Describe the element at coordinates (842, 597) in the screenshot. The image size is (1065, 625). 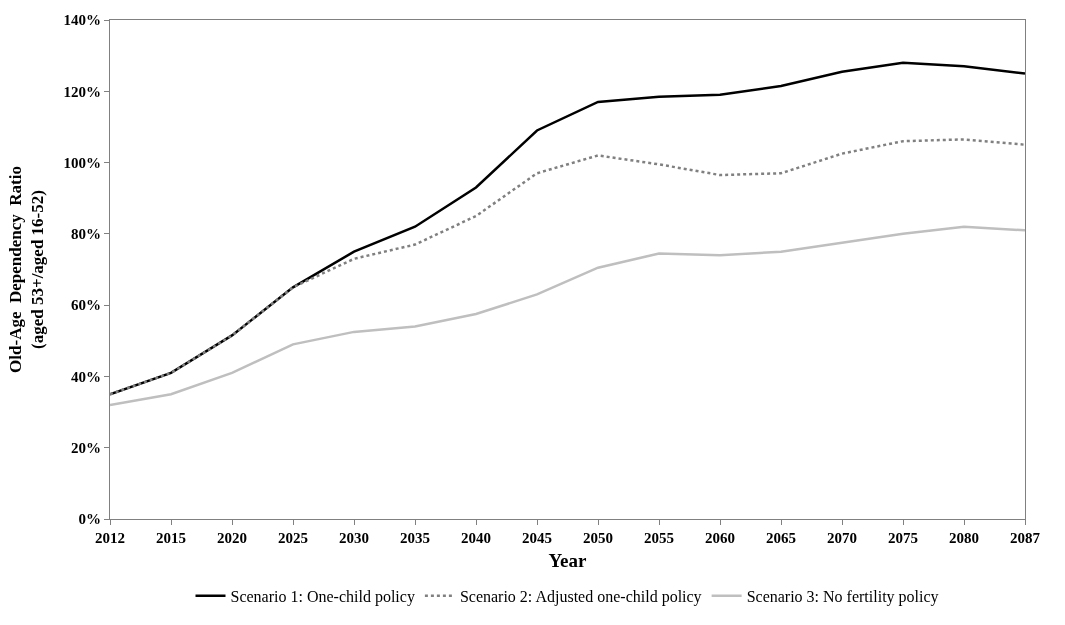
I see `legend-label: Scenario 3: No fertility policy` at that location.